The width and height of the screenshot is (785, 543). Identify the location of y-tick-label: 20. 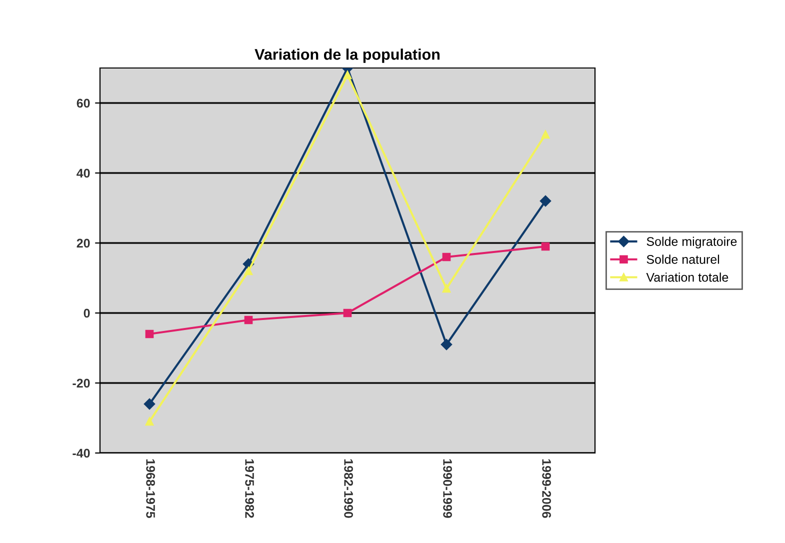
(83, 243).